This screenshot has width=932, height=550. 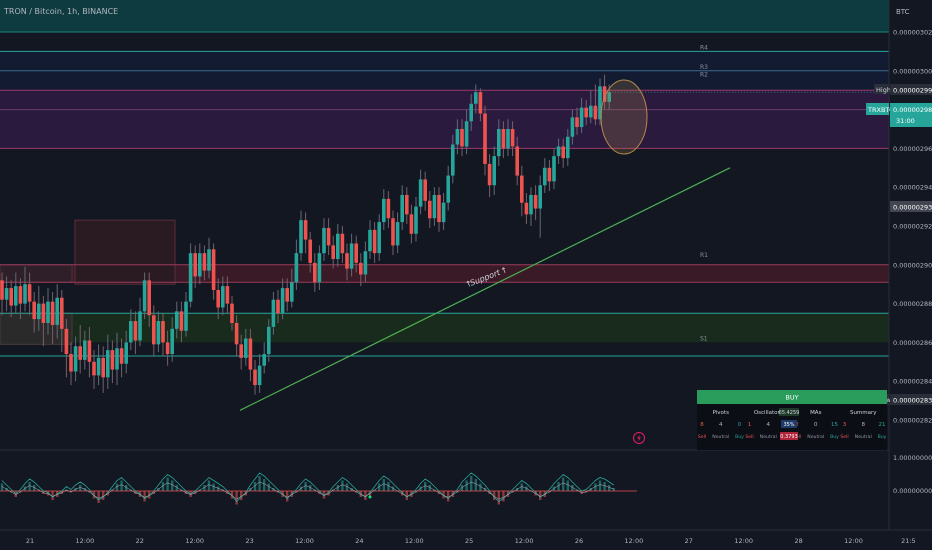 I want to click on last-price: 0.00000298, so click(x=912, y=110).